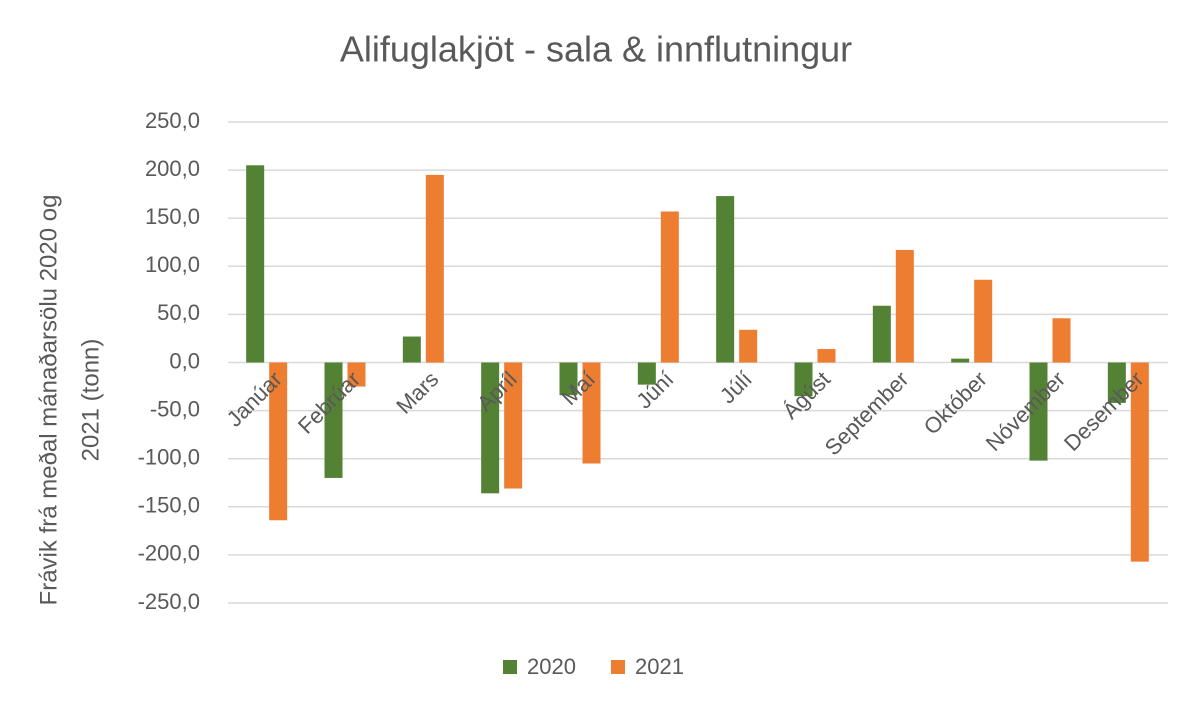 Image resolution: width=1200 pixels, height=706 pixels. Describe the element at coordinates (172, 264) in the screenshot. I see `y-tick-label: 100,0` at that location.